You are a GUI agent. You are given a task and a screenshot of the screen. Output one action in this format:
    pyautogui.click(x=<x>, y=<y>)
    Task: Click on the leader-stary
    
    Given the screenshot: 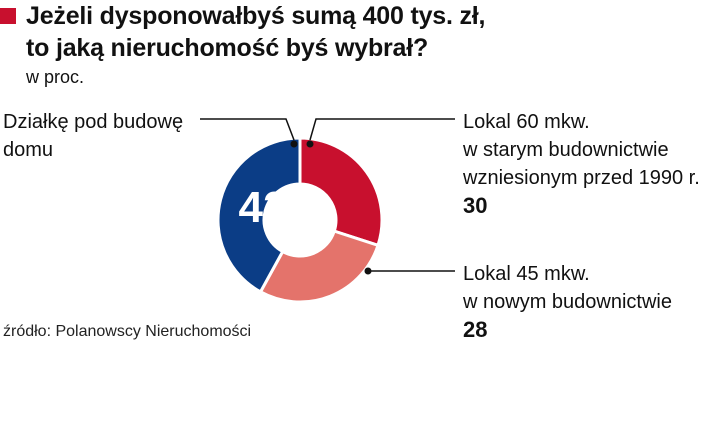 What is the action you would take?
    pyautogui.click(x=382, y=129)
    